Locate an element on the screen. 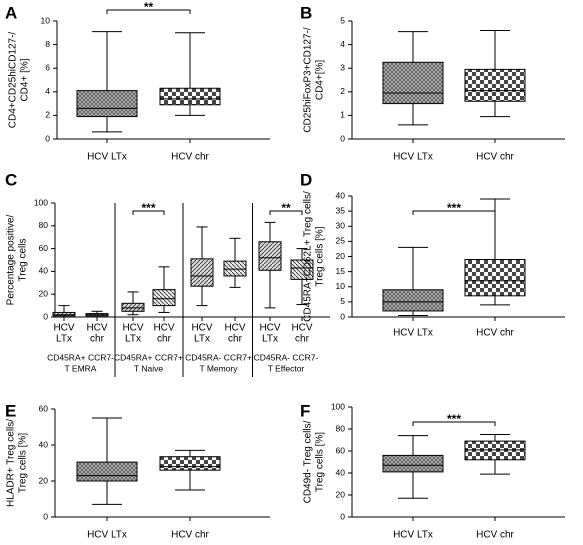 Image resolution: width=583 pixels, height=545 pixels. y-axis-label: CD4+CD25hiCD127-/ is located at coordinates (13, 80).